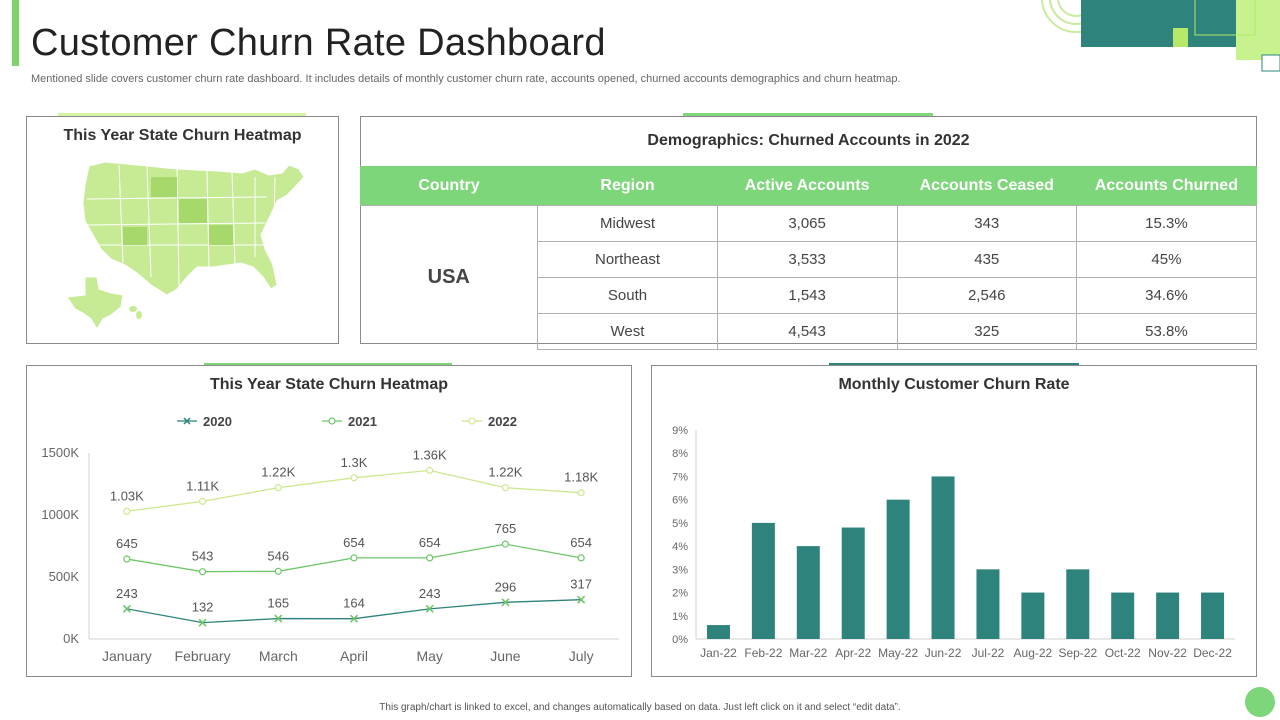 This screenshot has width=1280, height=720. Describe the element at coordinates (680, 594) in the screenshot. I see `y-tick-label: 2%` at that location.